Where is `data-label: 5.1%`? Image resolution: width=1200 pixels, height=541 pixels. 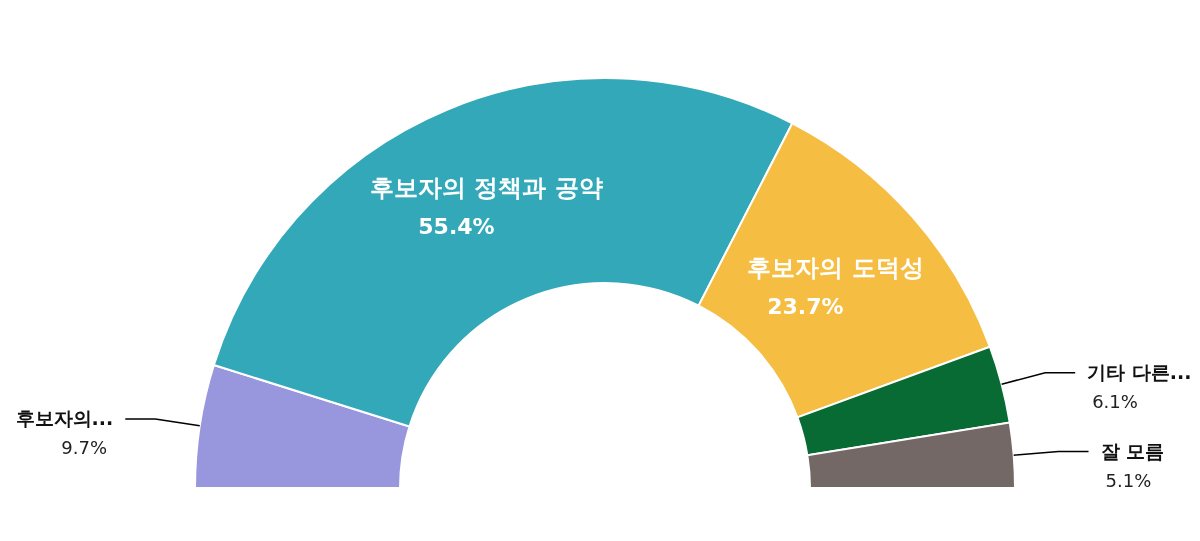
data-label: 5.1% is located at coordinates (1128, 480).